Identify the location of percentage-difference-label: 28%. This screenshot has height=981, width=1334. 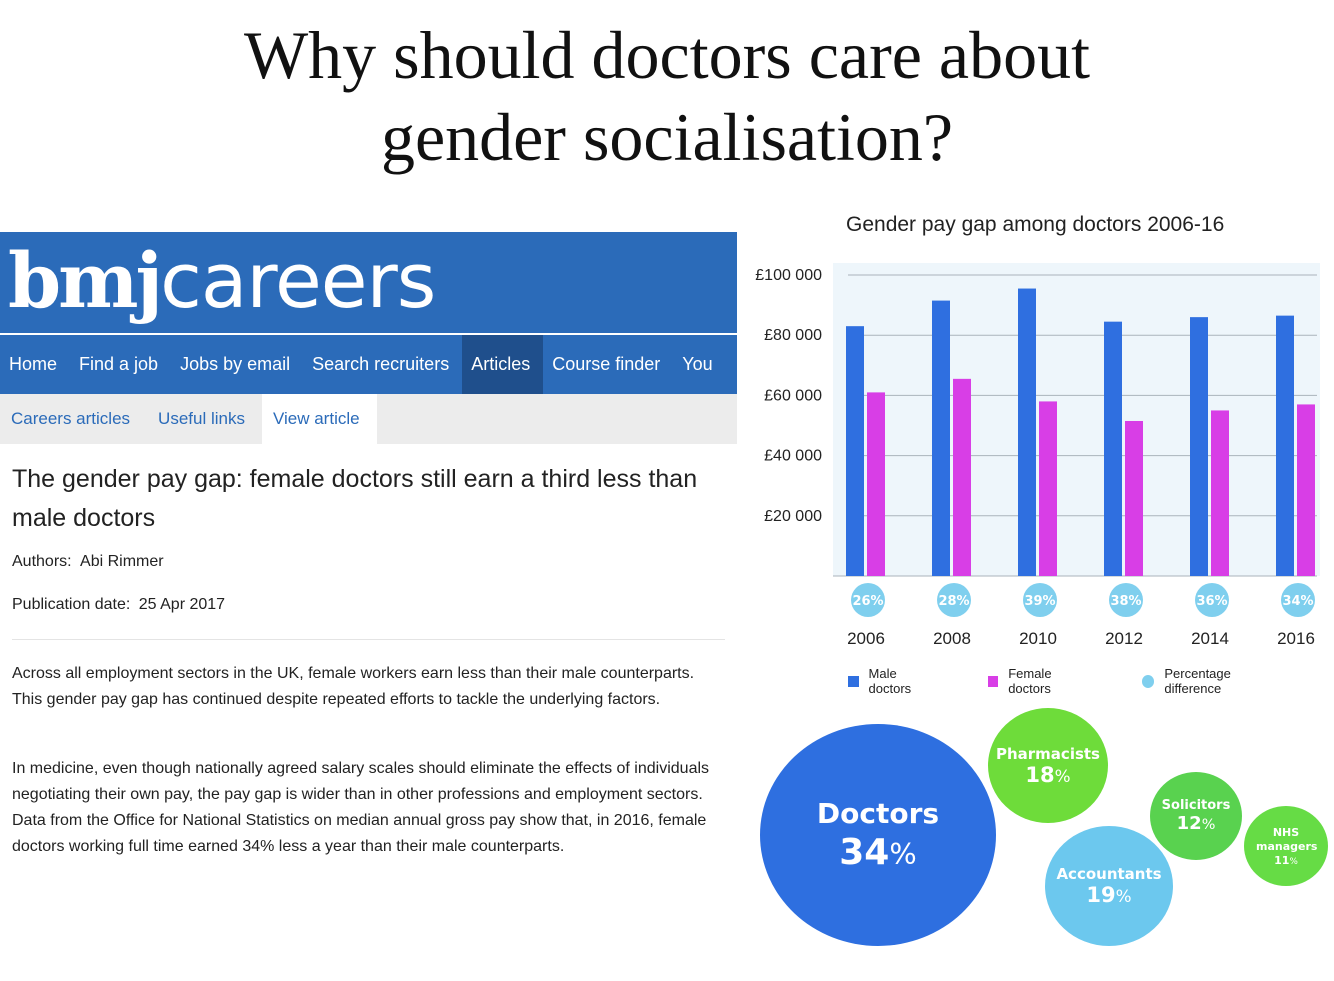
(953, 601).